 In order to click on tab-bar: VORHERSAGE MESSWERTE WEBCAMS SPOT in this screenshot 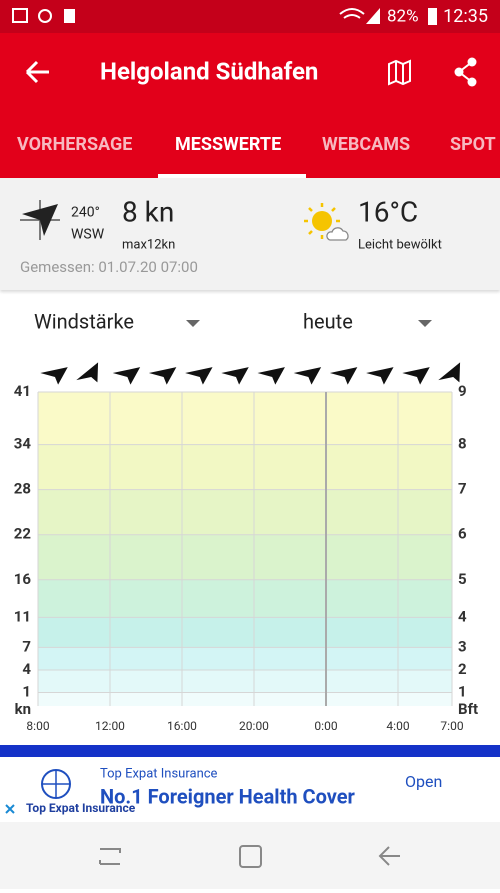, I will do `click(250, 144)`.